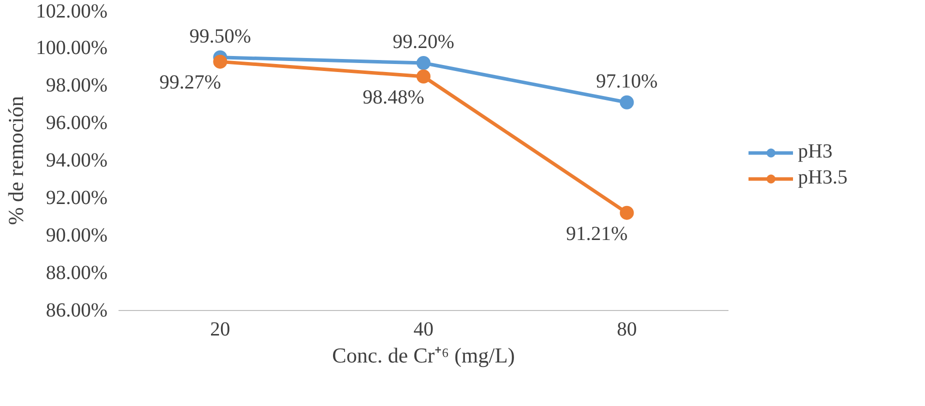  Describe the element at coordinates (77, 235) in the screenshot. I see `y-tick-label: 90.00%` at that location.